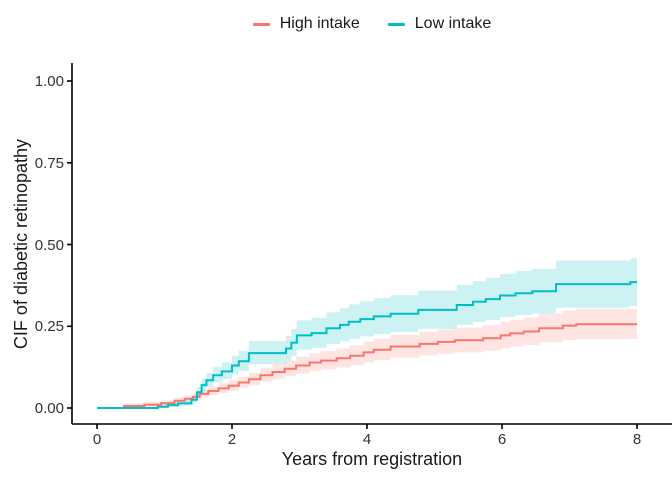 The height and width of the screenshot is (480, 672). I want to click on x-tick-label: 4, so click(367, 439).